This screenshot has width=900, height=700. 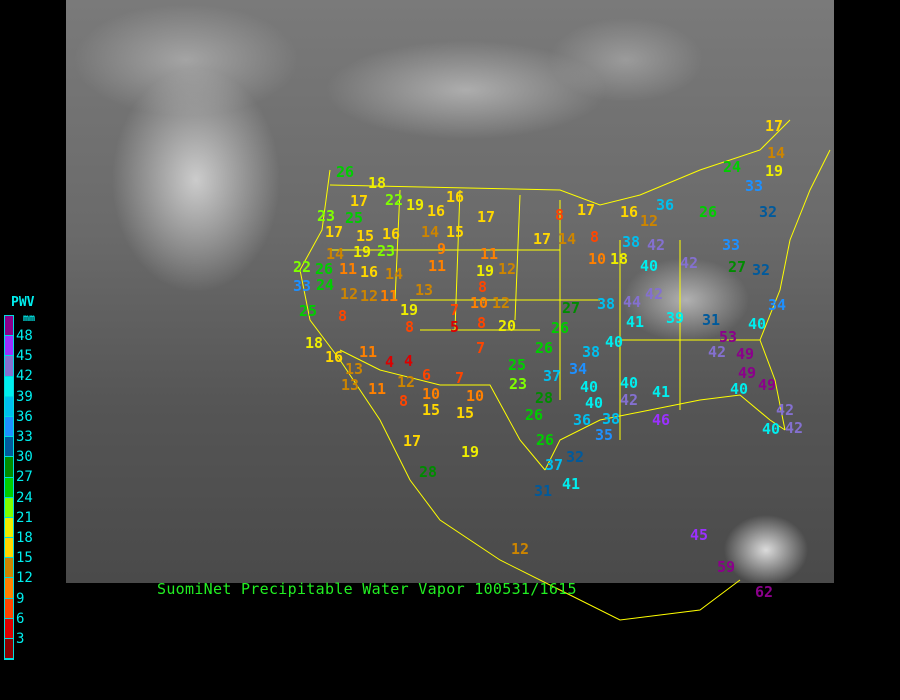 I want to click on station-pwv-value: 45, so click(x=699, y=535).